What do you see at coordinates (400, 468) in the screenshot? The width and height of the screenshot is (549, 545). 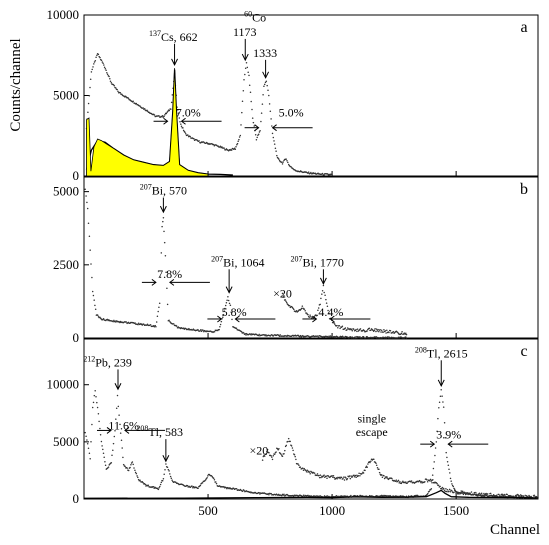 I see `series-x20-spectrum` at bounding box center [400, 468].